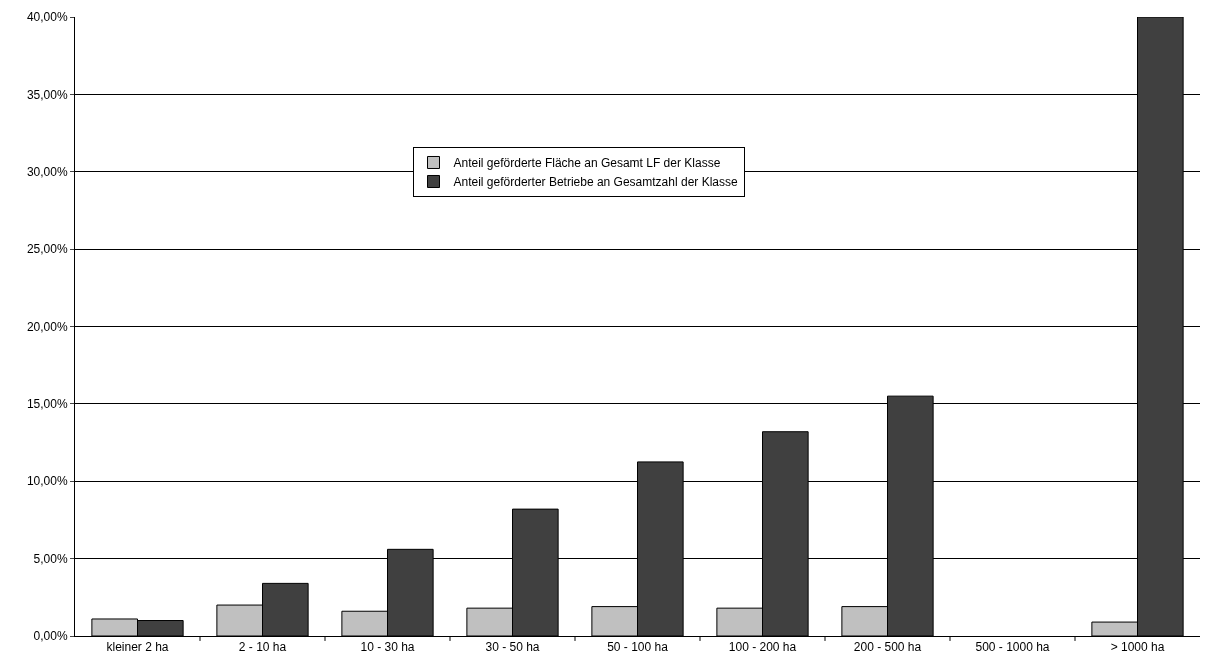 This screenshot has height=672, width=1210. What do you see at coordinates (587, 163) in the screenshot?
I see `legend-label: Anteil geförderte Fläche an Gesamt LF der Klasse` at bounding box center [587, 163].